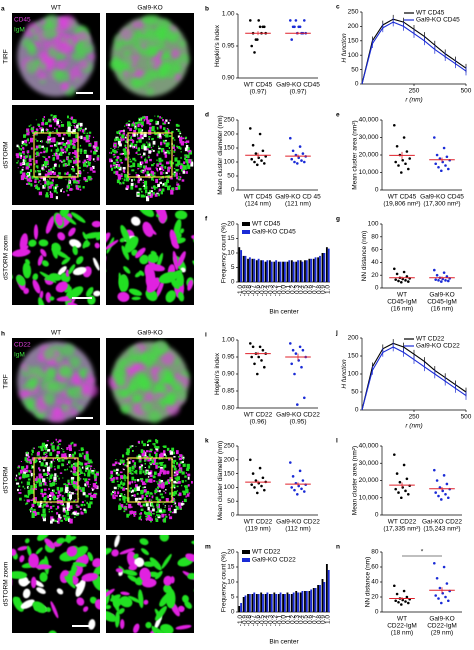  I want to click on y-axis-label: Mean cluster diameter (nm), so click(220, 154).